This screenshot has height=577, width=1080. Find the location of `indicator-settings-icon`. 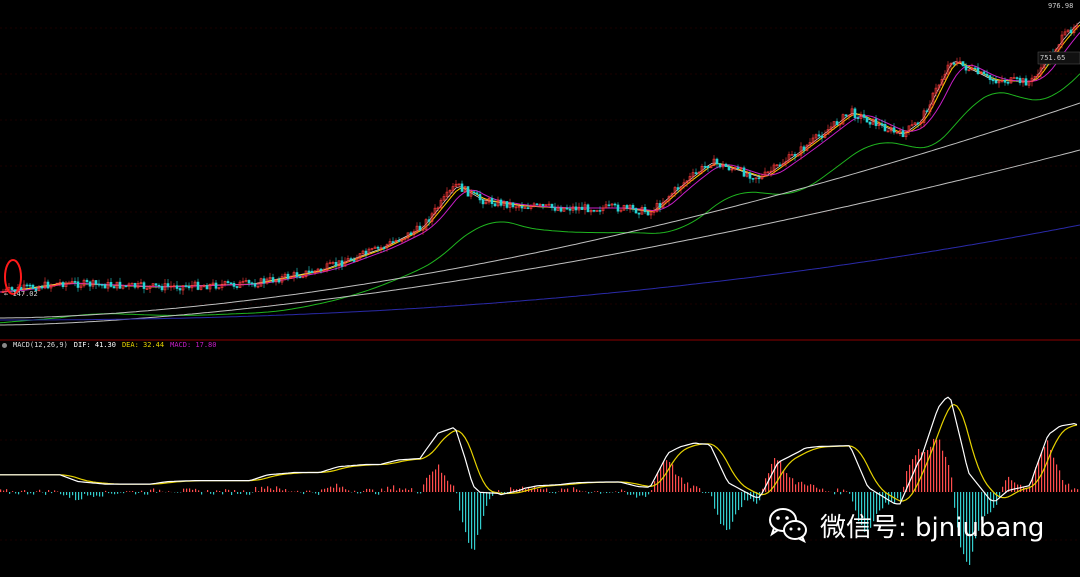

indicator-settings-icon is located at coordinates (4, 345).